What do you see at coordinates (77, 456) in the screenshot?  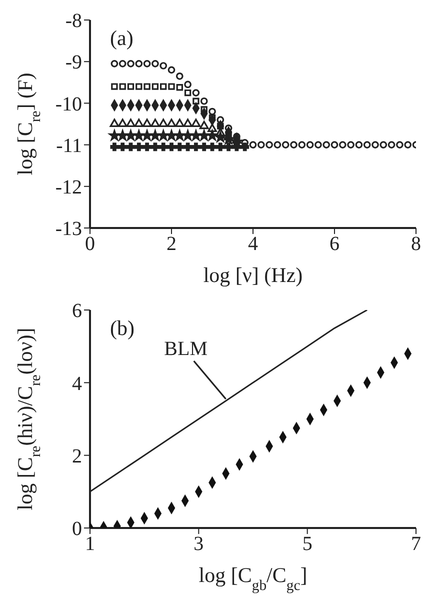 I see `y-tick-label: 2` at bounding box center [77, 456].